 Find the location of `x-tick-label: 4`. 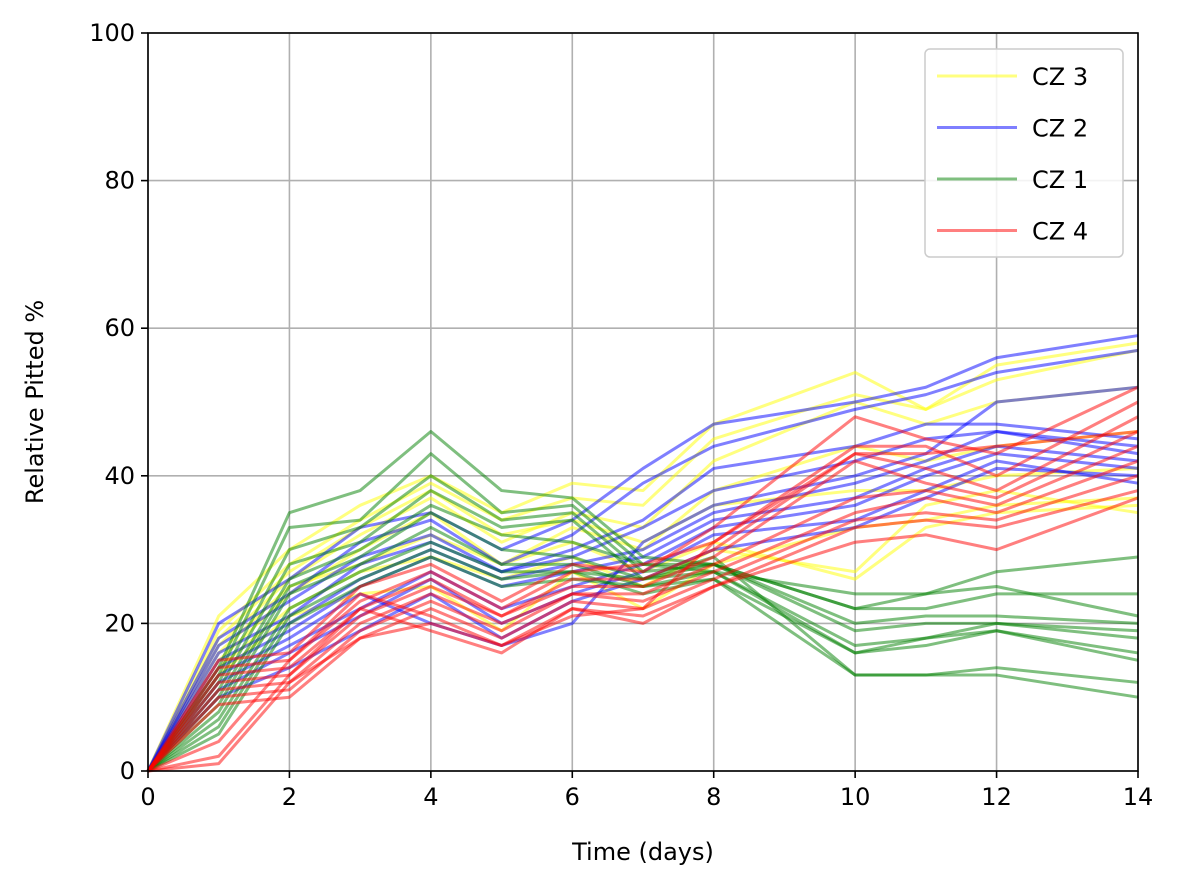

x-tick-label: 4 is located at coordinates (430, 797).